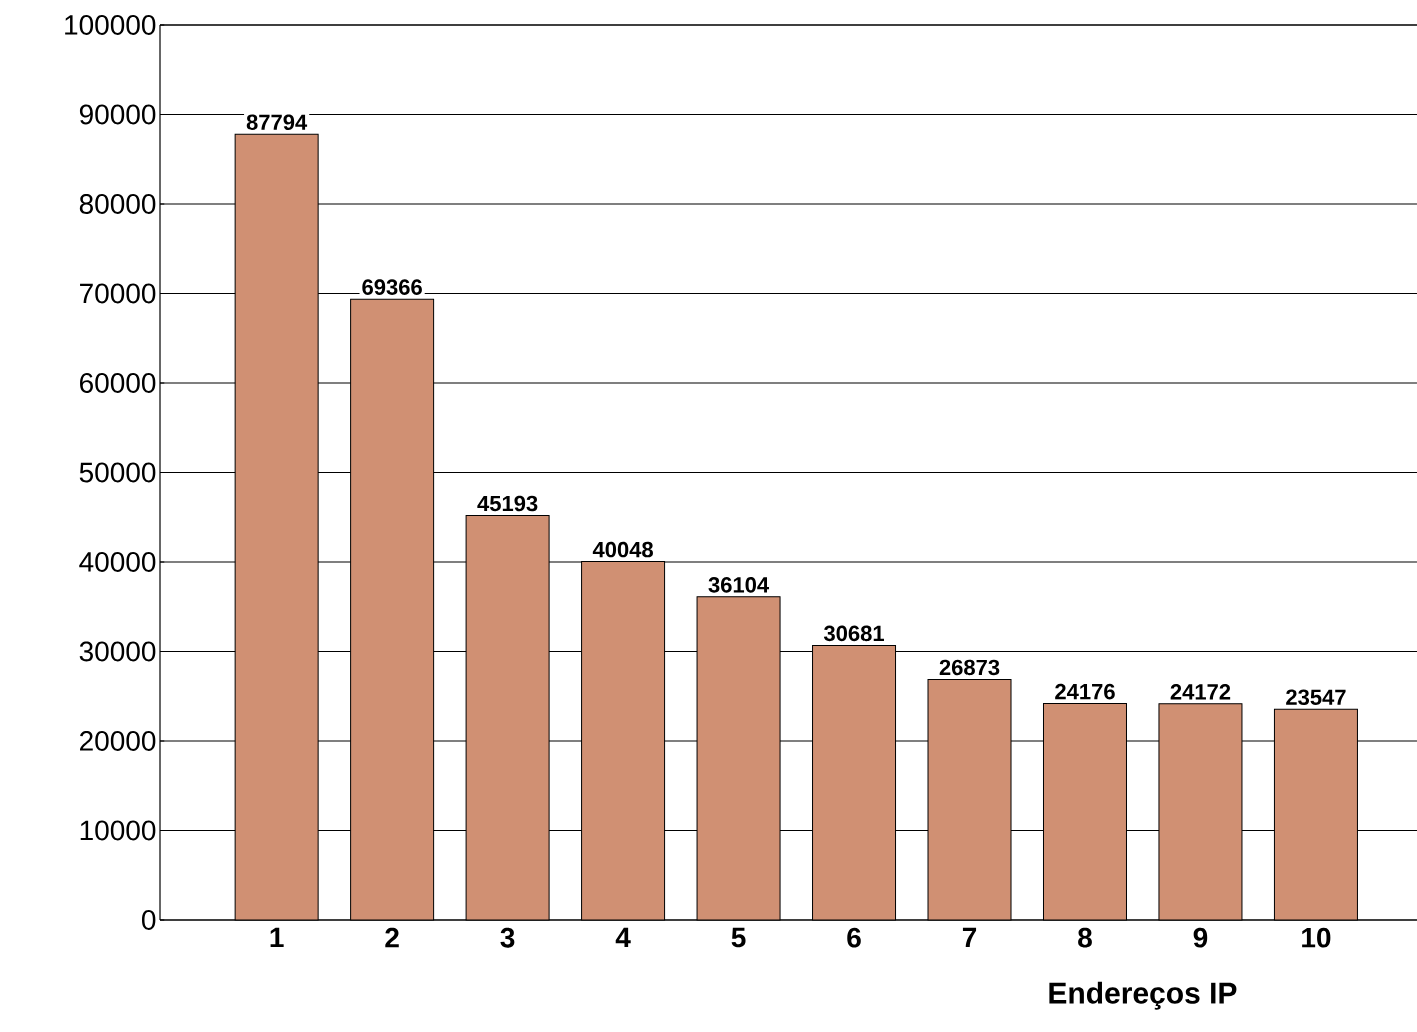  I want to click on data-label: 69366, so click(392, 287).